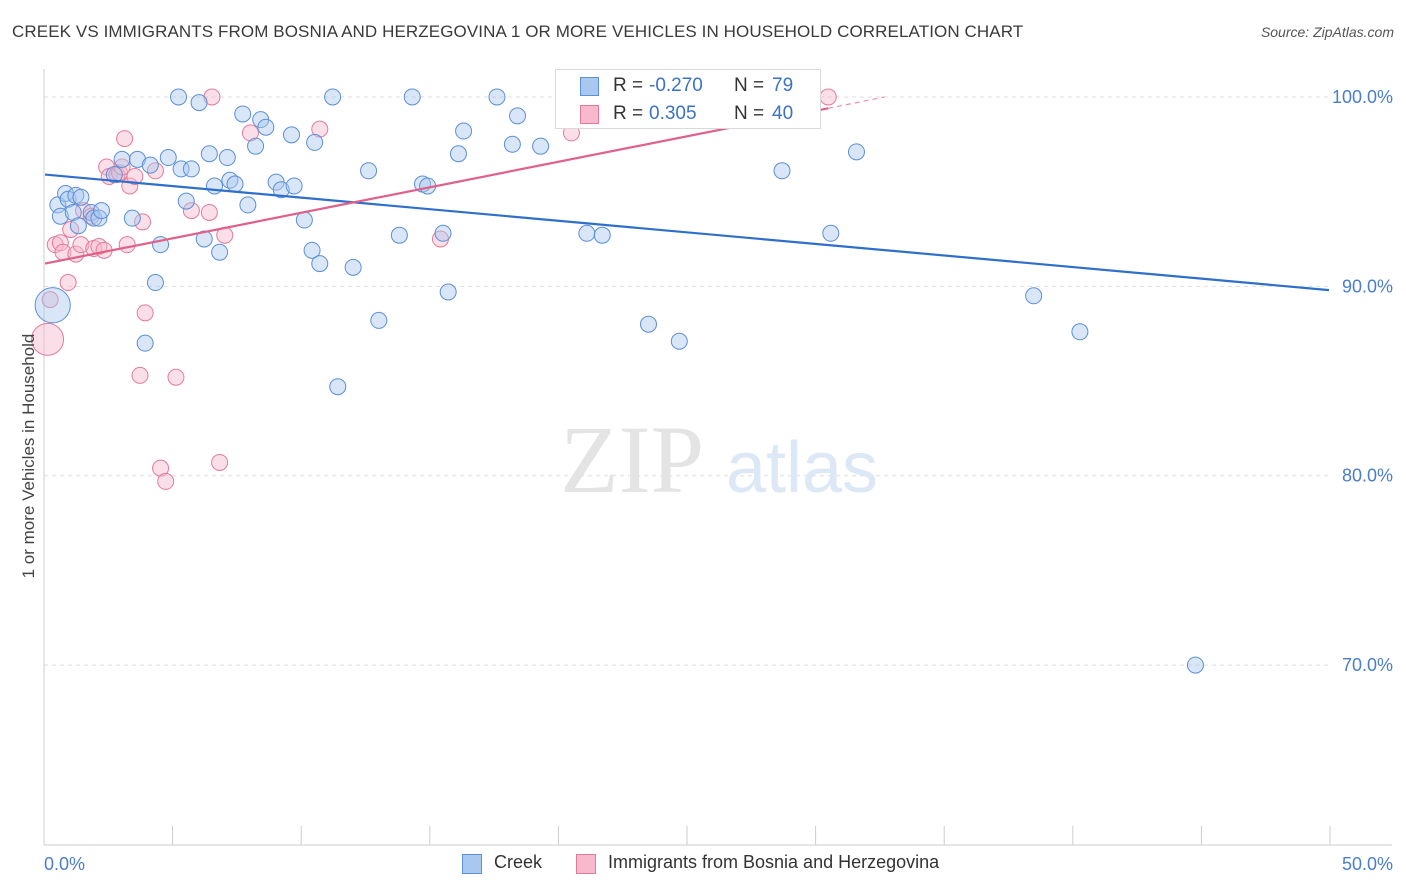 The width and height of the screenshot is (1406, 892). What do you see at coordinates (1367, 476) in the screenshot?
I see `y-tick-label: 80.0%` at bounding box center [1367, 476].